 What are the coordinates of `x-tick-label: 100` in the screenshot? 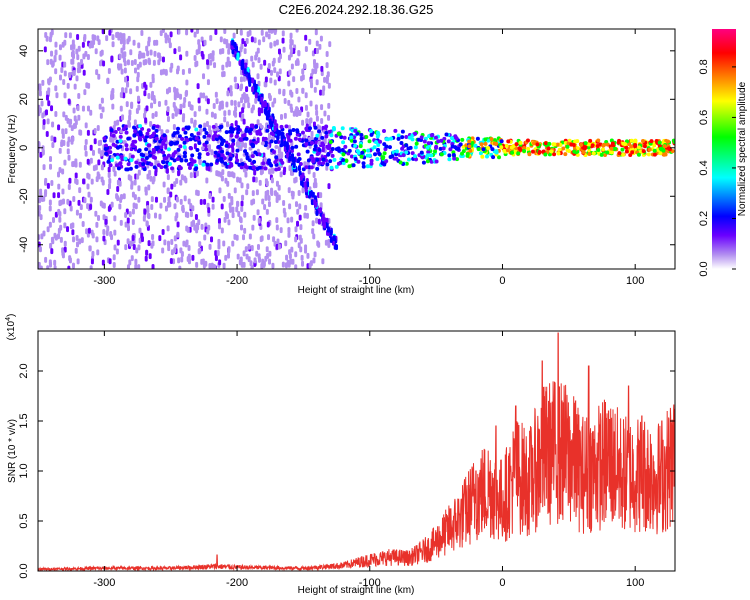 It's located at (635, 281).